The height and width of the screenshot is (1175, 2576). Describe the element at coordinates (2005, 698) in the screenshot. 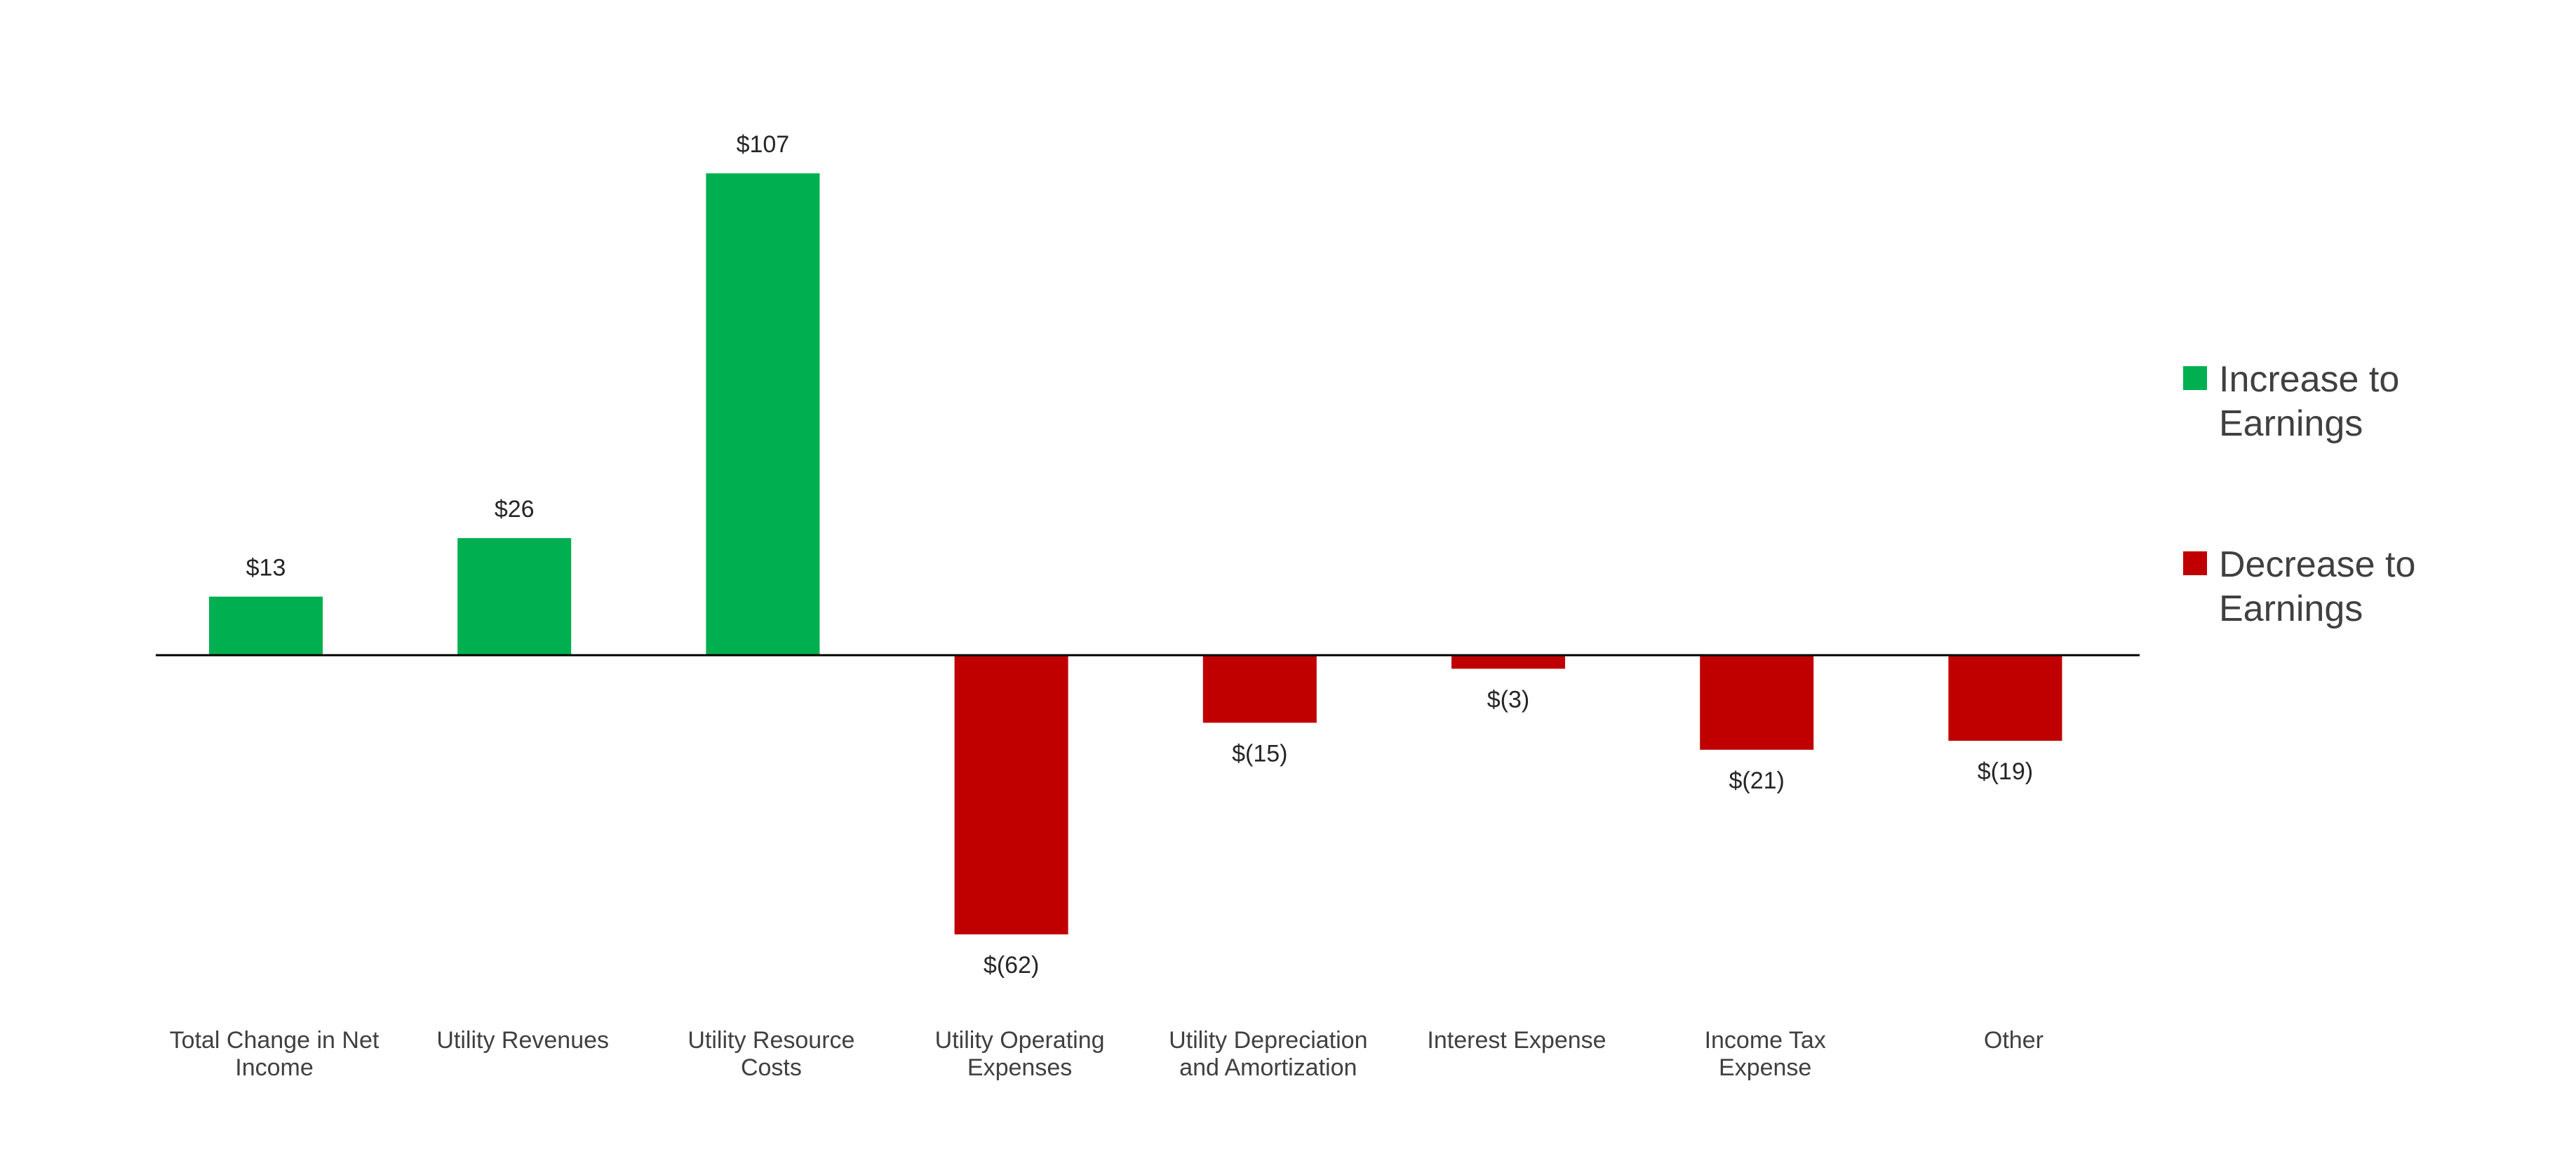

I see `bar-other` at that location.